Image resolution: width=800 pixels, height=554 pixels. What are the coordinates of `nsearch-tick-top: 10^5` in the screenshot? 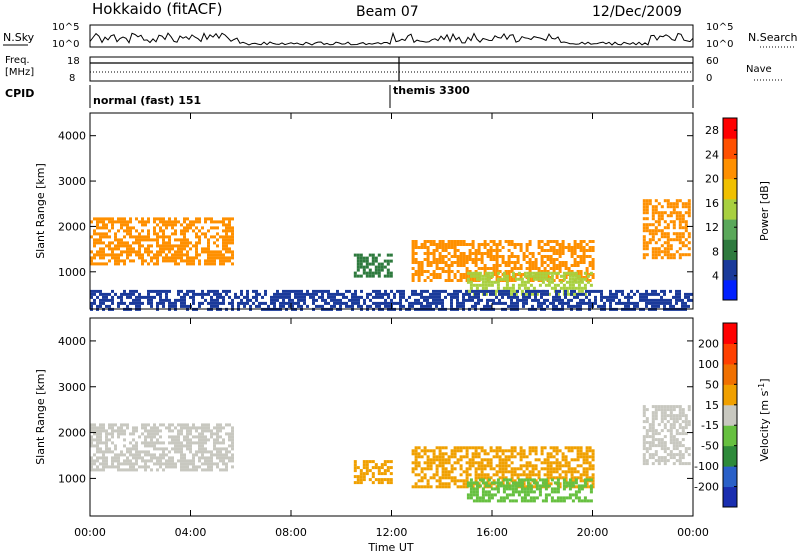 It's located at (719, 27).